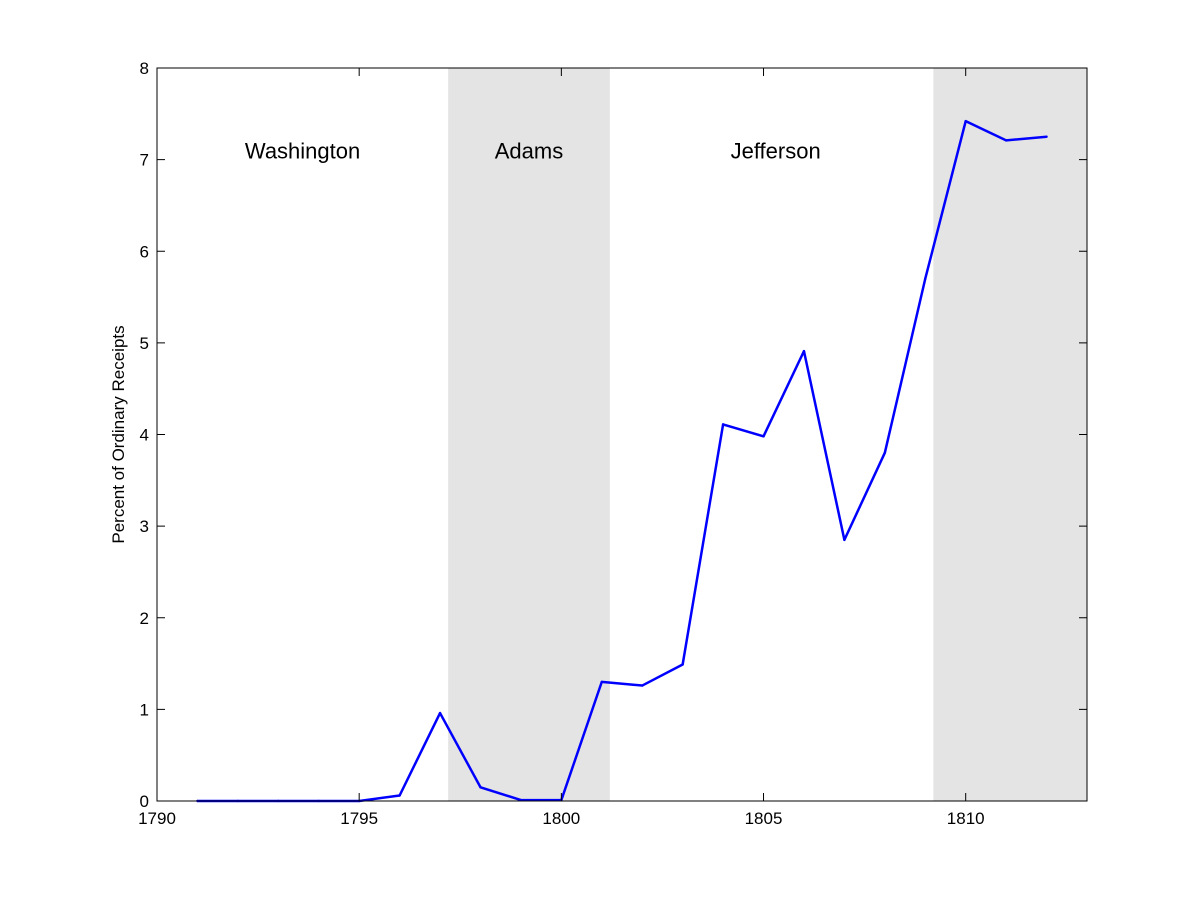 This screenshot has height=900, width=1200. What do you see at coordinates (144, 435) in the screenshot?
I see `y-tick-label-4: 4` at bounding box center [144, 435].